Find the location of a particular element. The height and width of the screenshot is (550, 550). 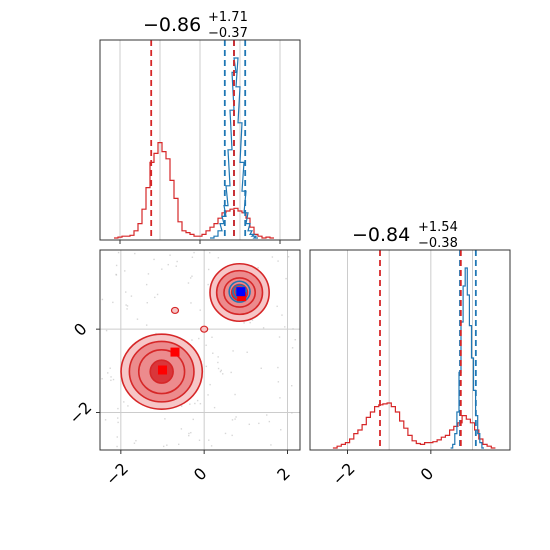

marginal-x-ticks is located at coordinates (200, 242).